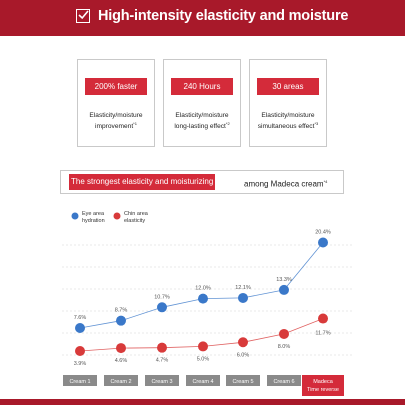  I want to click on data-label-chin: 8.0%, so click(284, 347).